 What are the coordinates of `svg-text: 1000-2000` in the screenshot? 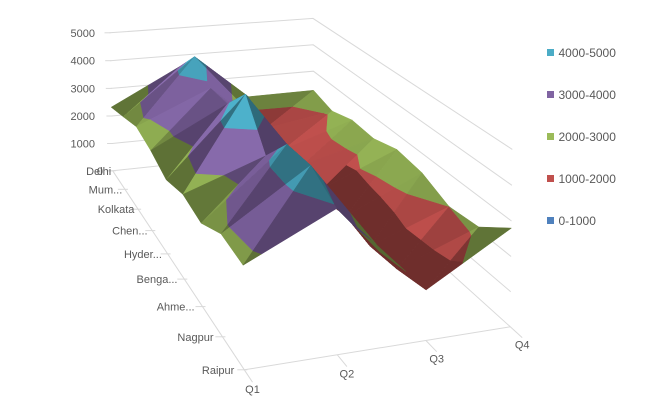 It's located at (588, 179).